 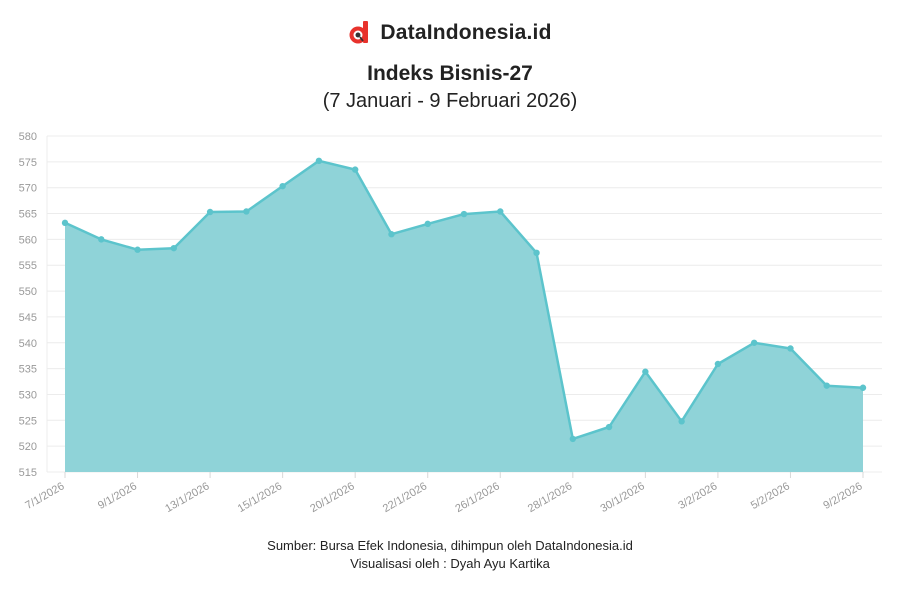 What do you see at coordinates (450, 101) in the screenshot?
I see `chart-subtitle: (7 Januari - 9 Februari 2026)` at bounding box center [450, 101].